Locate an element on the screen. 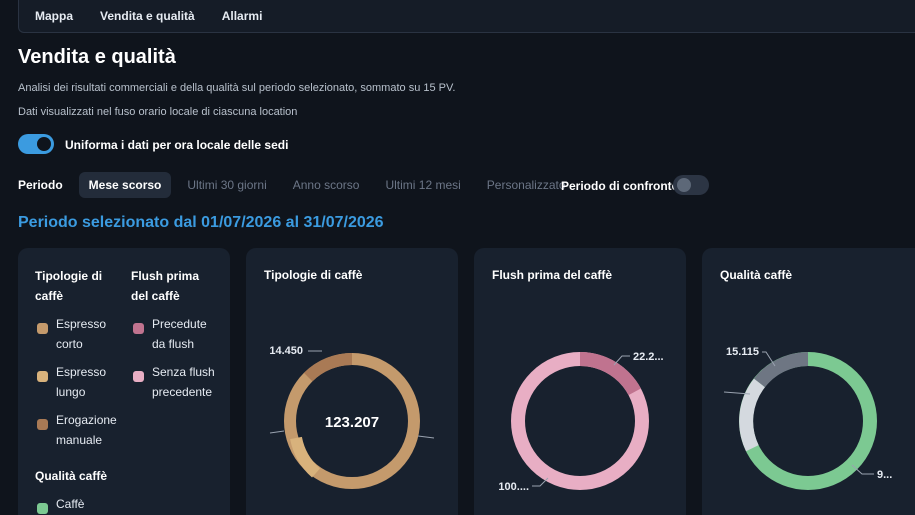 The image size is (915, 515). legend-types-title: Tipologie di caffè is located at coordinates (69, 286).